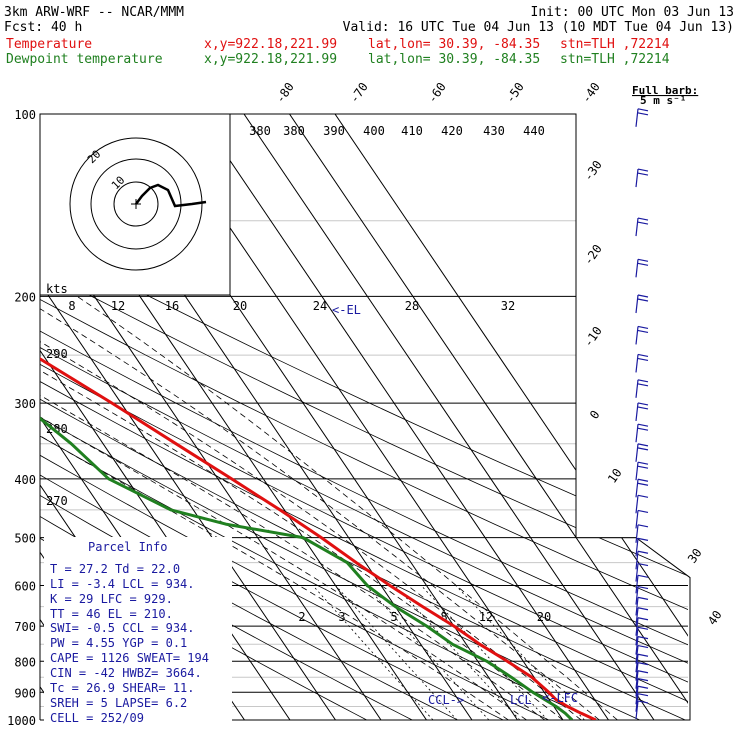 The height and width of the screenshot is (740, 740). What do you see at coordinates (260, 131) in the screenshot?
I see `theta-e-label: 380` at bounding box center [260, 131].